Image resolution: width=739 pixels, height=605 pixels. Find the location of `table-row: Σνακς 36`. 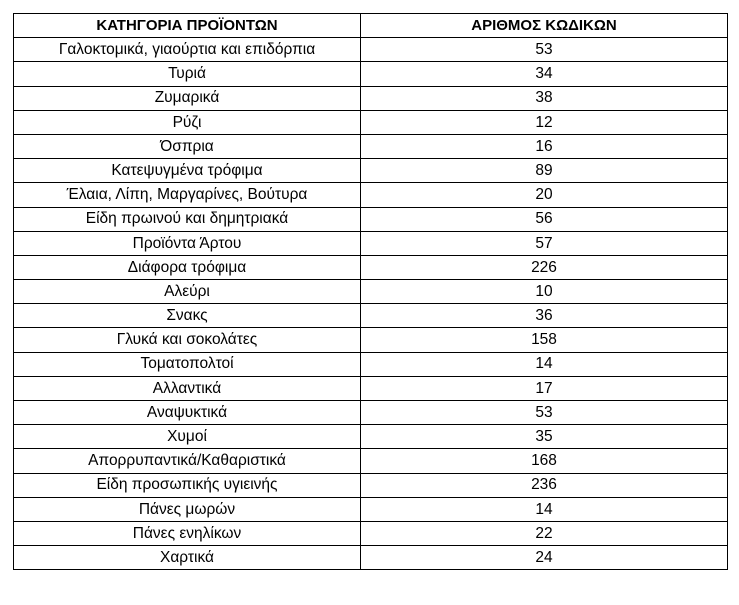

table-row: Σνακς 36 is located at coordinates (370, 316).